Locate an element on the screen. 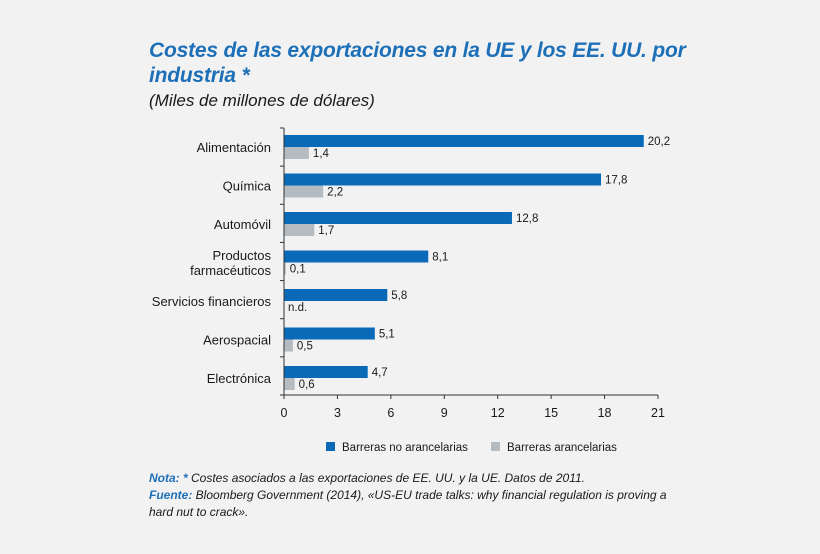  value-label: 1,7 is located at coordinates (326, 231).